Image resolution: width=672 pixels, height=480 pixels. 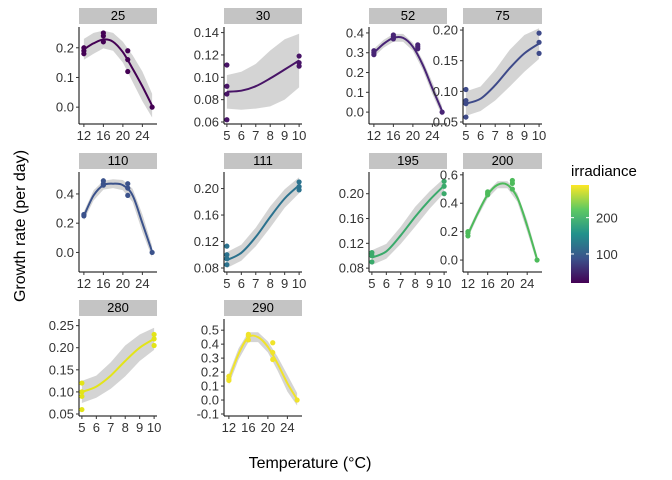 I want to click on legend: irradiance 100 200, so click(x=604, y=223).